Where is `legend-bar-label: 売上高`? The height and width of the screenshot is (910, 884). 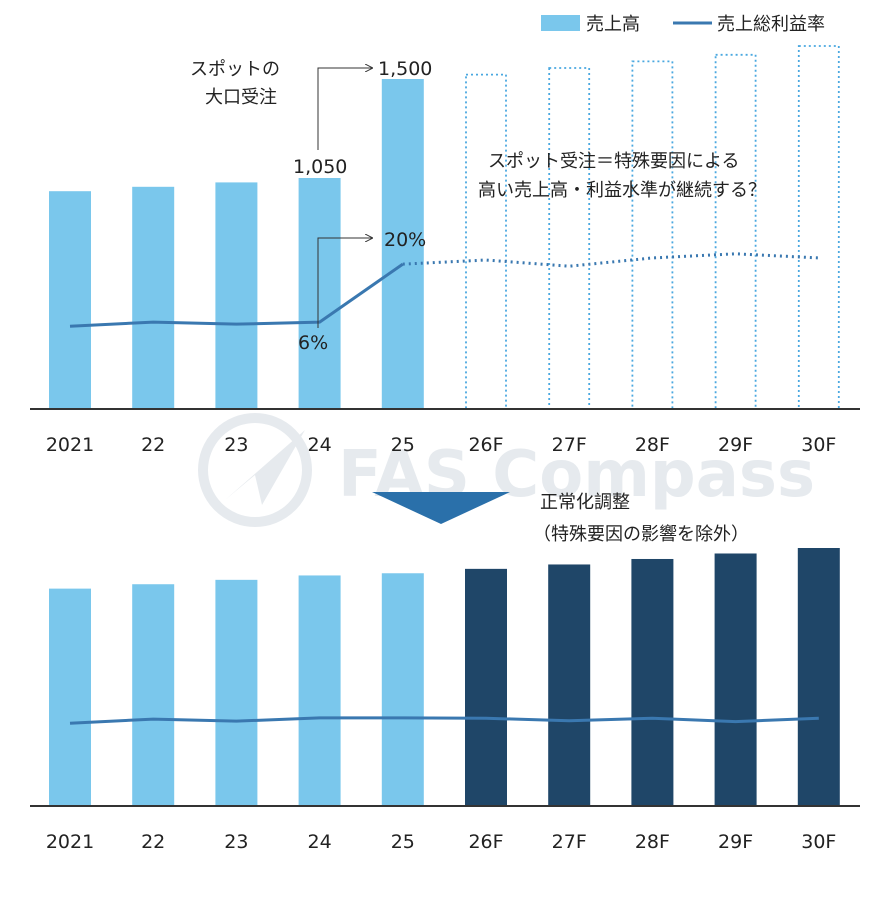
legend-bar-label: 売上高 is located at coordinates (613, 24).